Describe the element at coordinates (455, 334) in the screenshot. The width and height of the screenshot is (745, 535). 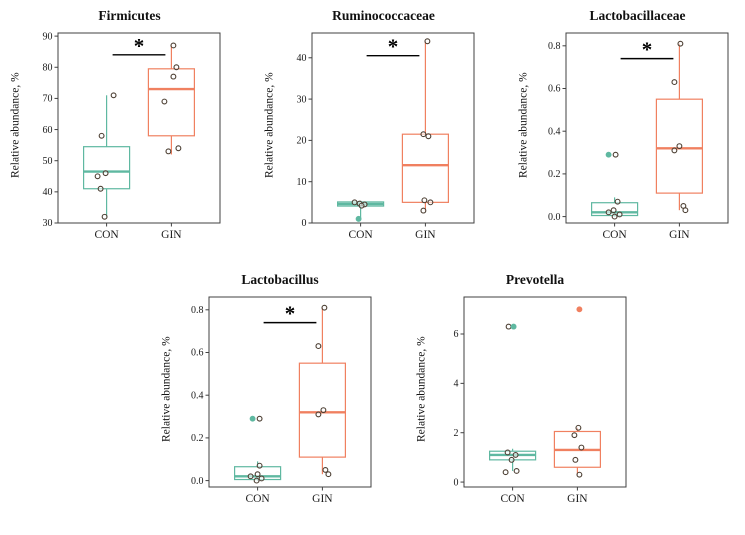
I see `y-tick-label: 6` at that location.